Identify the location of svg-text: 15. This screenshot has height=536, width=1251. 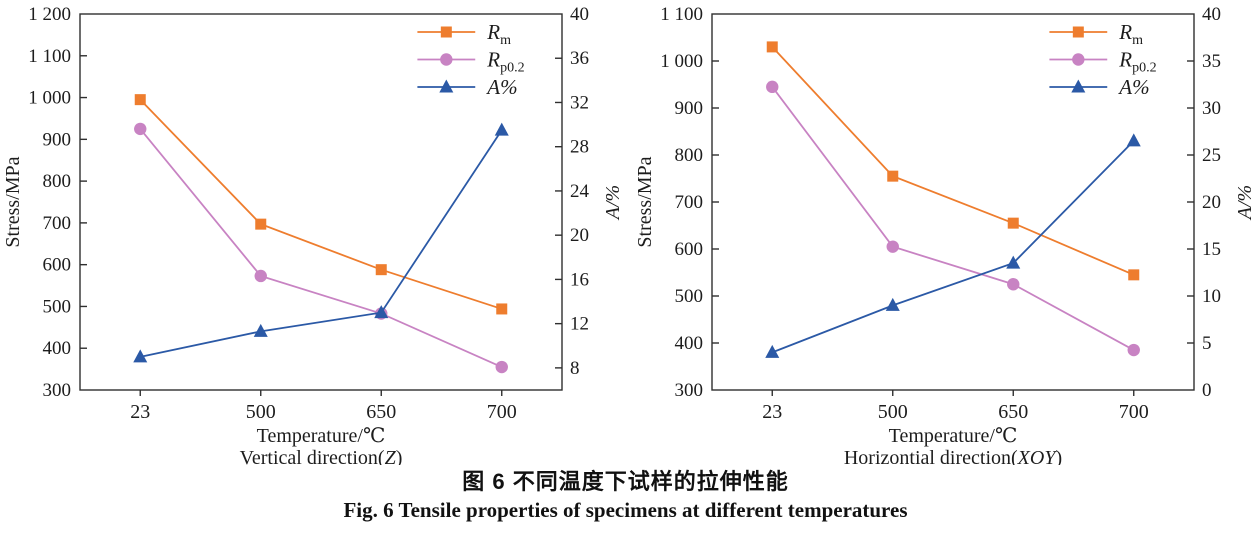
(1211, 249).